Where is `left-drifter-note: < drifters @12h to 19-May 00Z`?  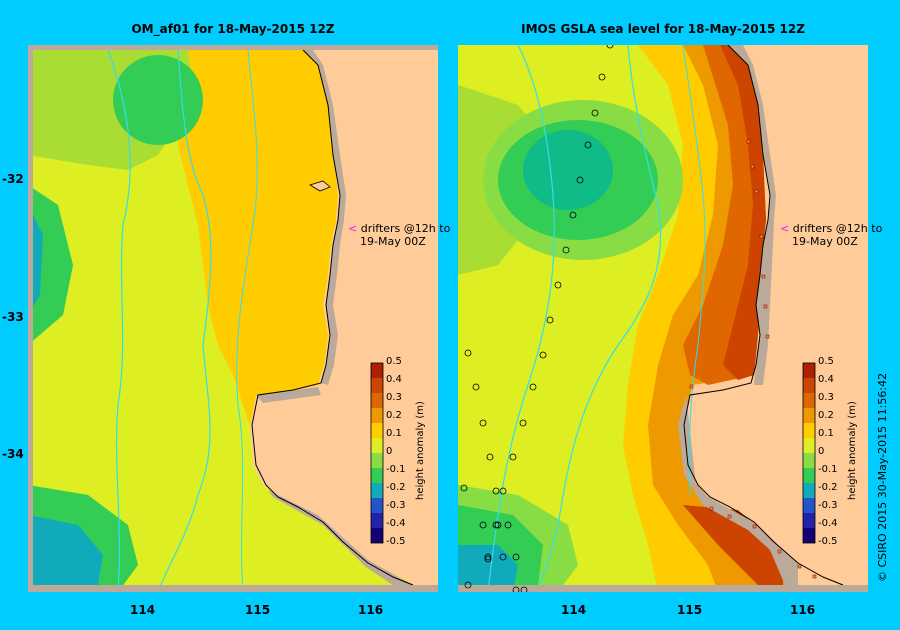 left-drifter-note: < drifters @12h to 19-May 00Z is located at coordinates (399, 235).